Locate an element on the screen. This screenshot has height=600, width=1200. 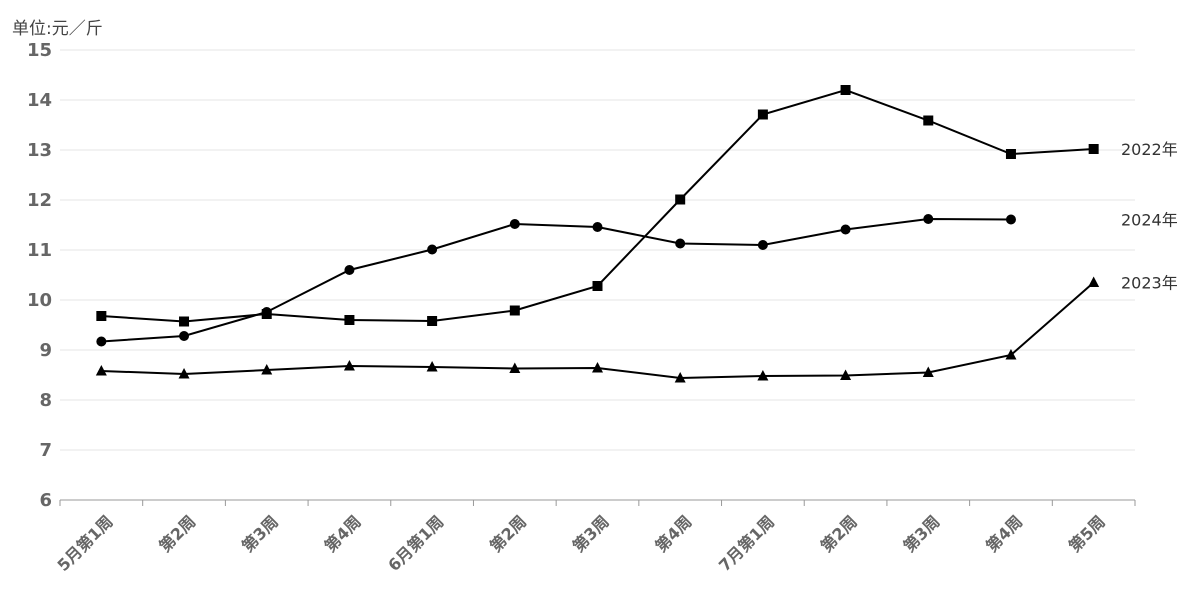
series-label: 2024年 is located at coordinates (1149, 220).